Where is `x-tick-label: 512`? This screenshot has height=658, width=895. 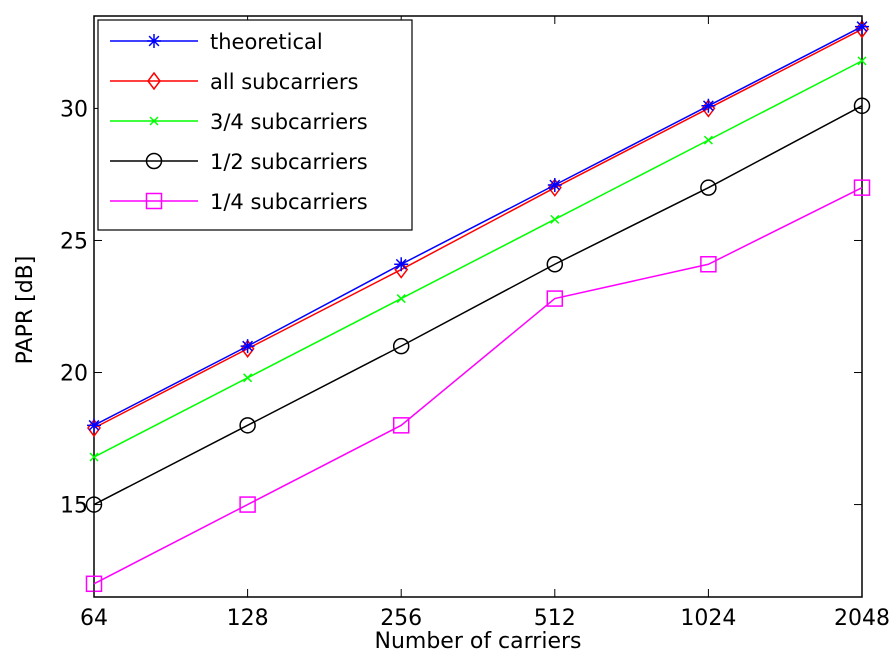
x-tick-label: 512 is located at coordinates (555, 618).